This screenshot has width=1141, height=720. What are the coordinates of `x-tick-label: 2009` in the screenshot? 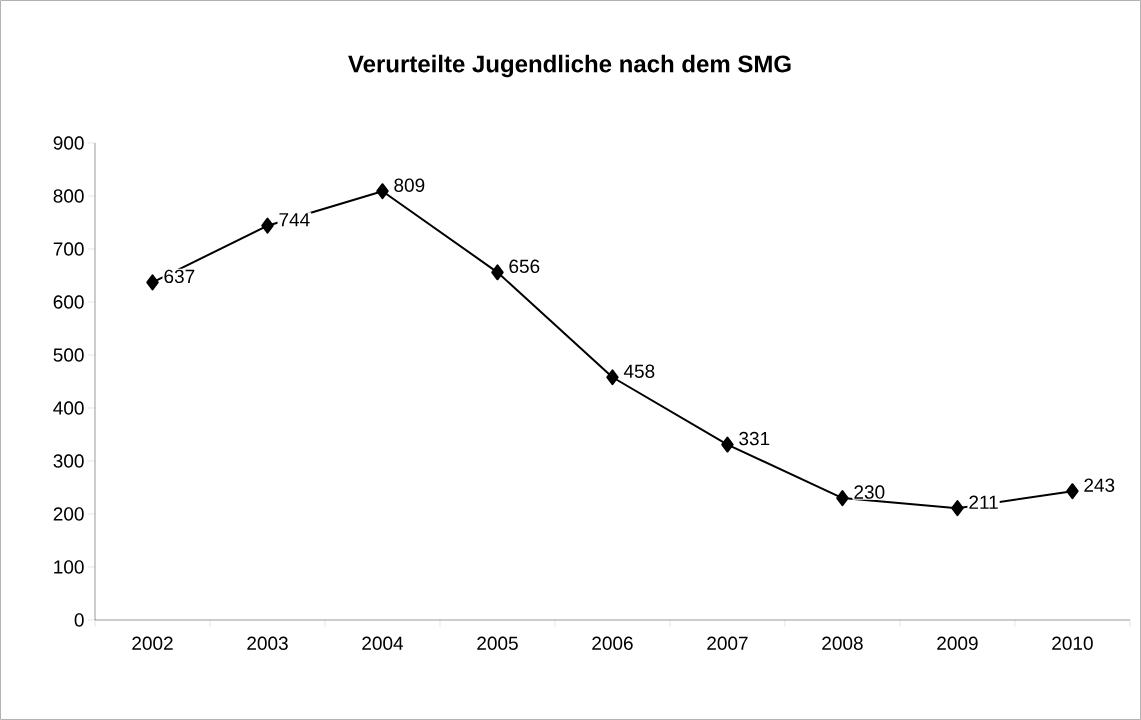 It's located at (957, 643).